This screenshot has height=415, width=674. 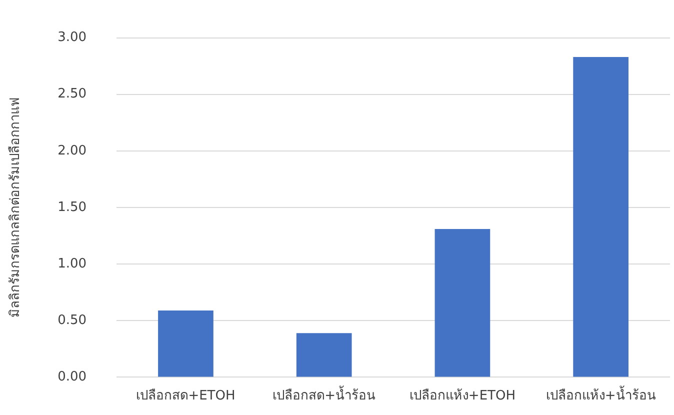 What do you see at coordinates (186, 395) in the screenshot?
I see `x-tick-label: เปลือกสด+ETOH` at bounding box center [186, 395].